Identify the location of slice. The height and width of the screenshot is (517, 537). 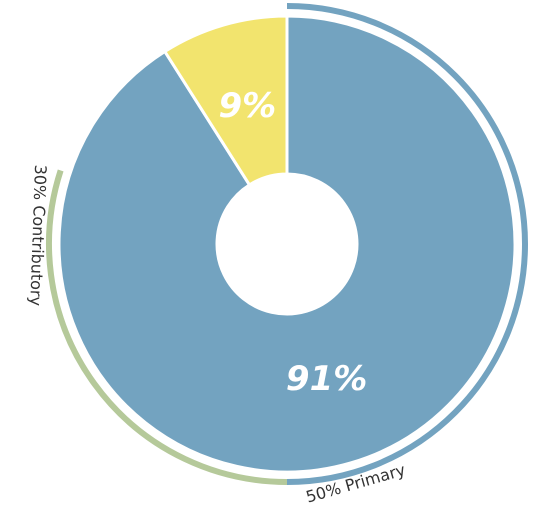
(225, 100).